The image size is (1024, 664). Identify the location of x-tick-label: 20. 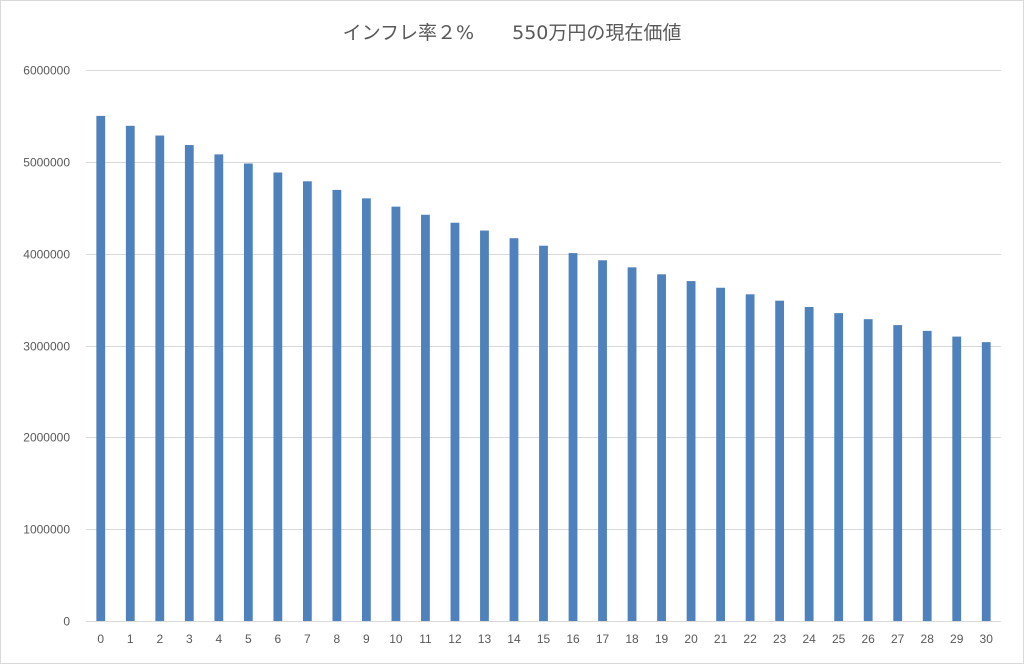
(691, 639).